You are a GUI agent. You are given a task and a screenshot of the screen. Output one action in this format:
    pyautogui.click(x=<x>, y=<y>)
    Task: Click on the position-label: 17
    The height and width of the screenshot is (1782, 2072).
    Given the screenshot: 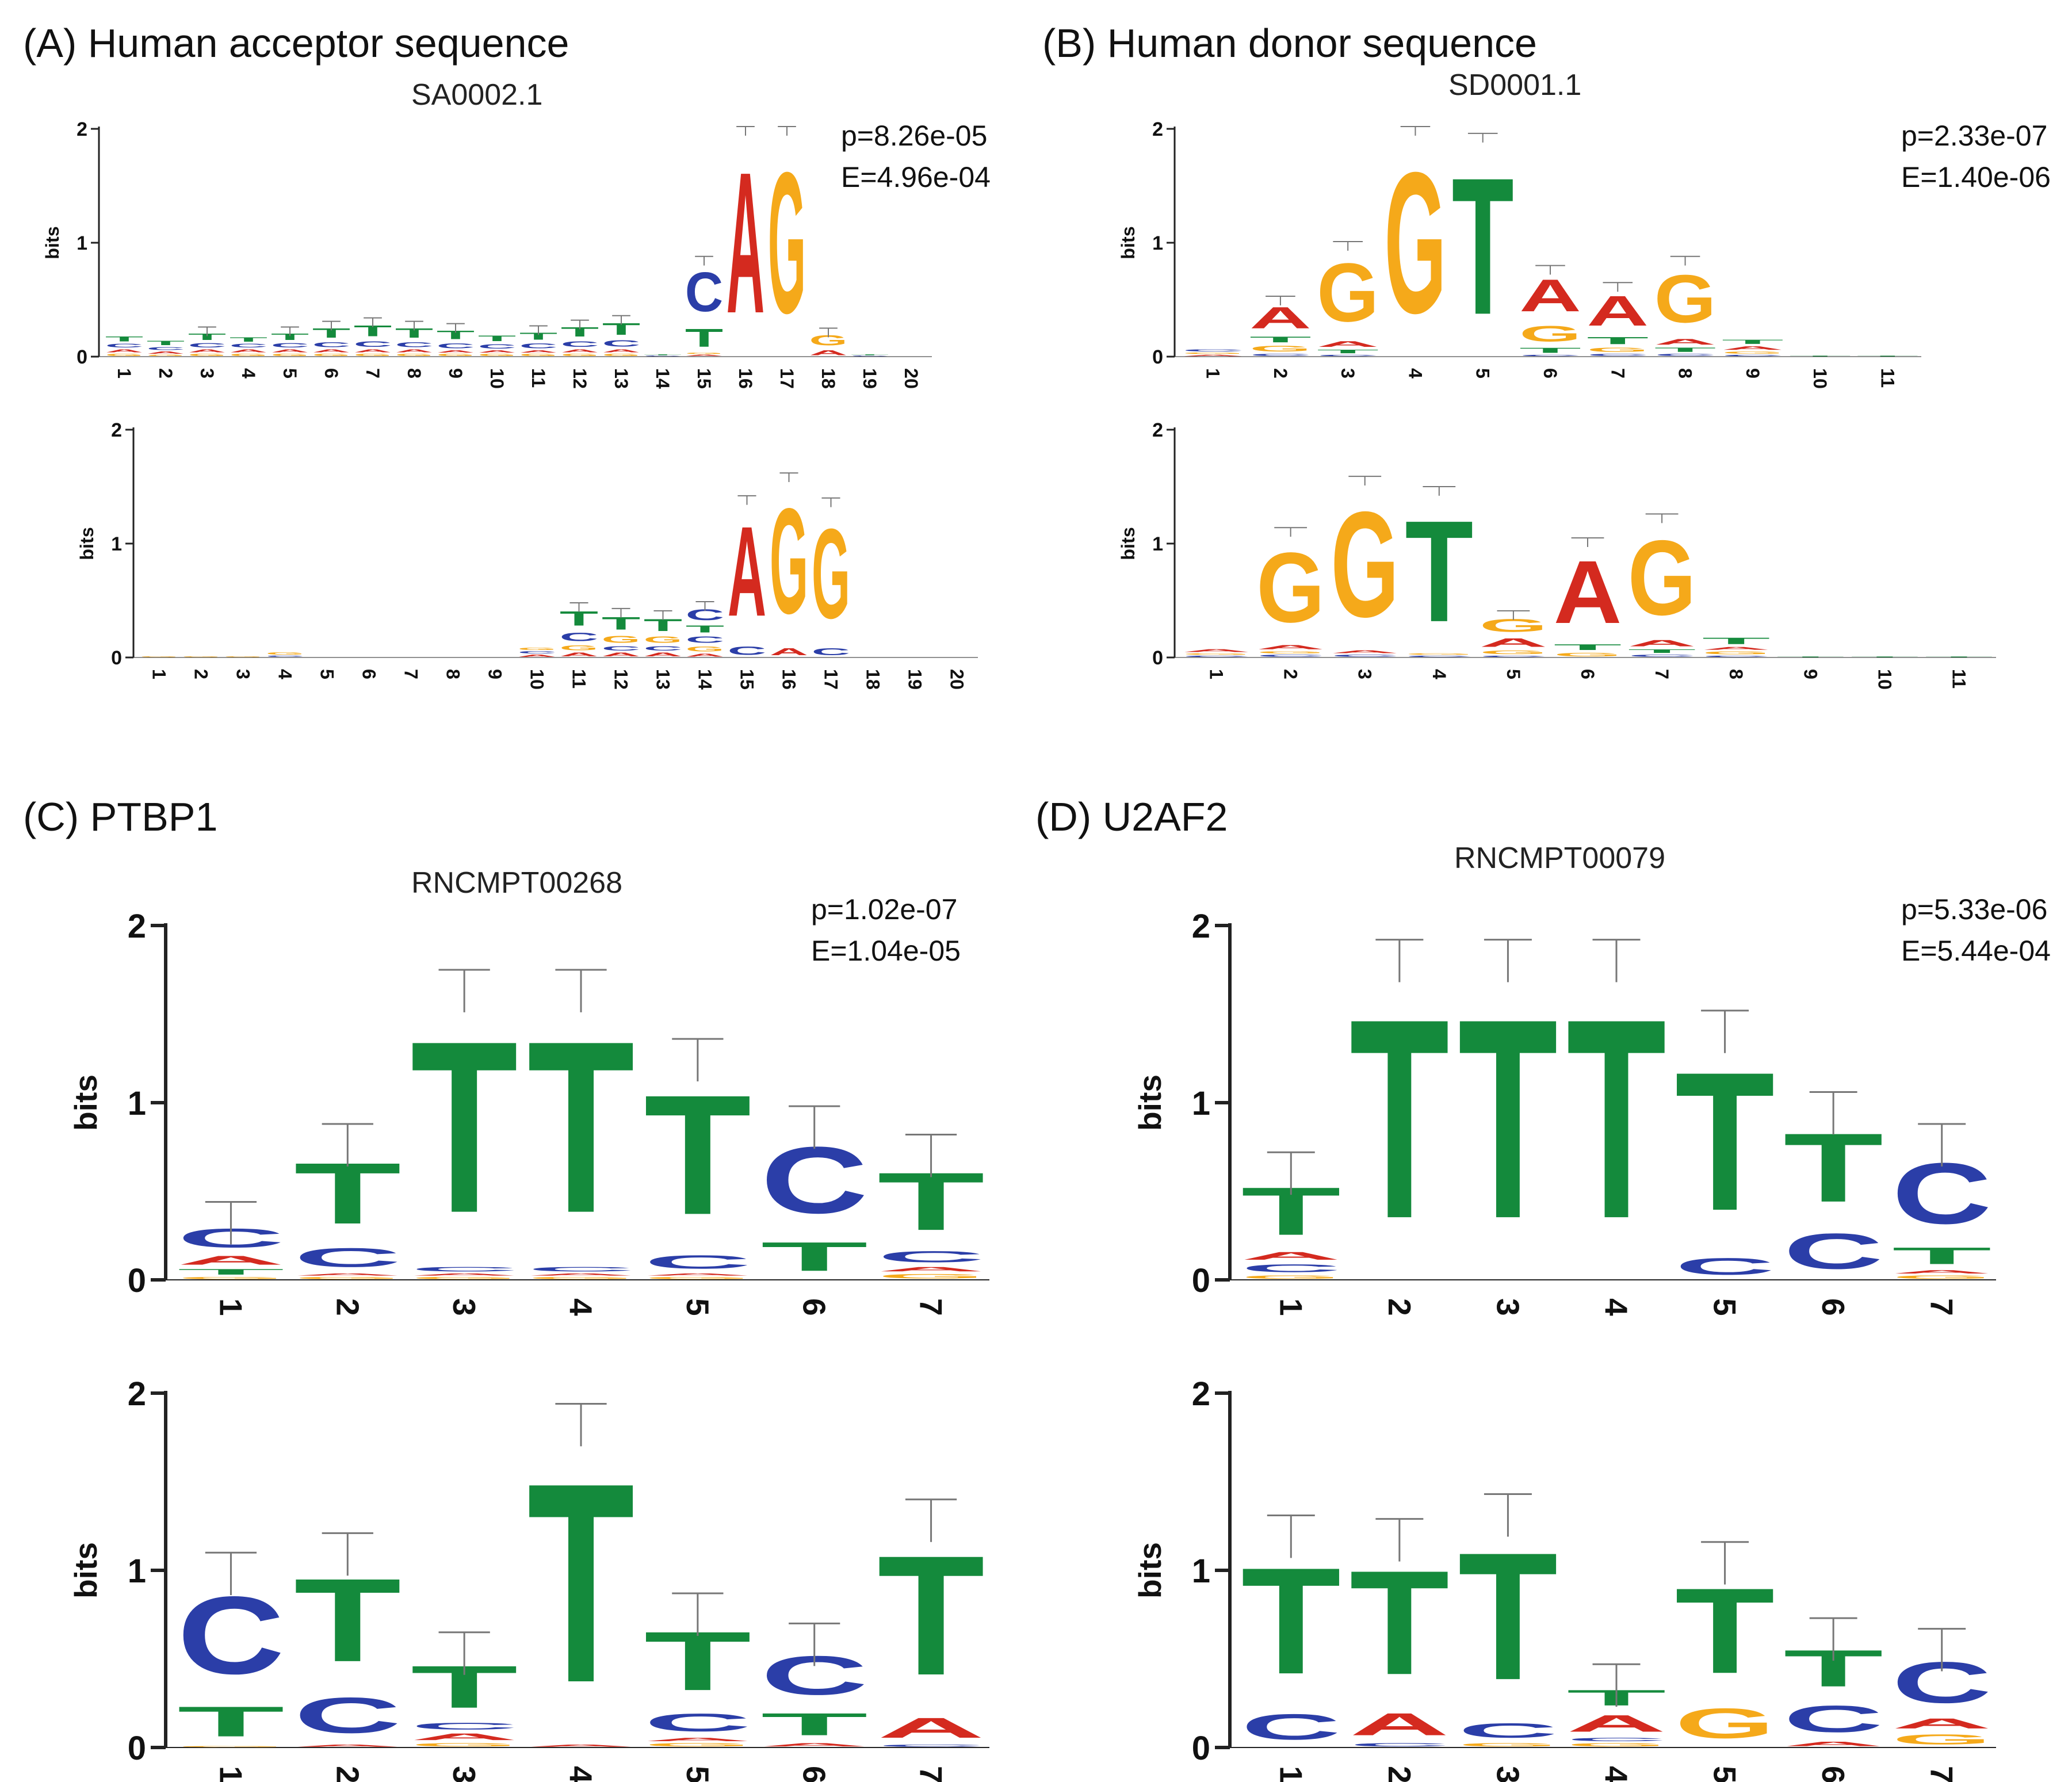 What is the action you would take?
    pyautogui.click(x=787, y=378)
    